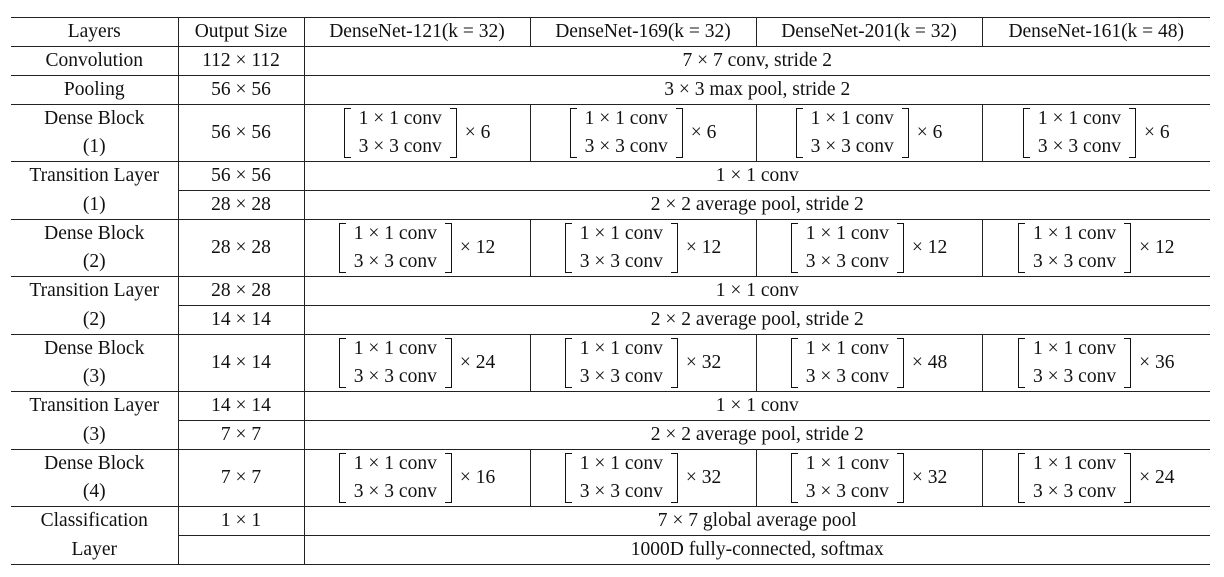 This screenshot has height=577, width=1224. I want to click on dense-block-spec-2: 1 × 1 conv 3 × 3 conv × 12, so click(869, 248).